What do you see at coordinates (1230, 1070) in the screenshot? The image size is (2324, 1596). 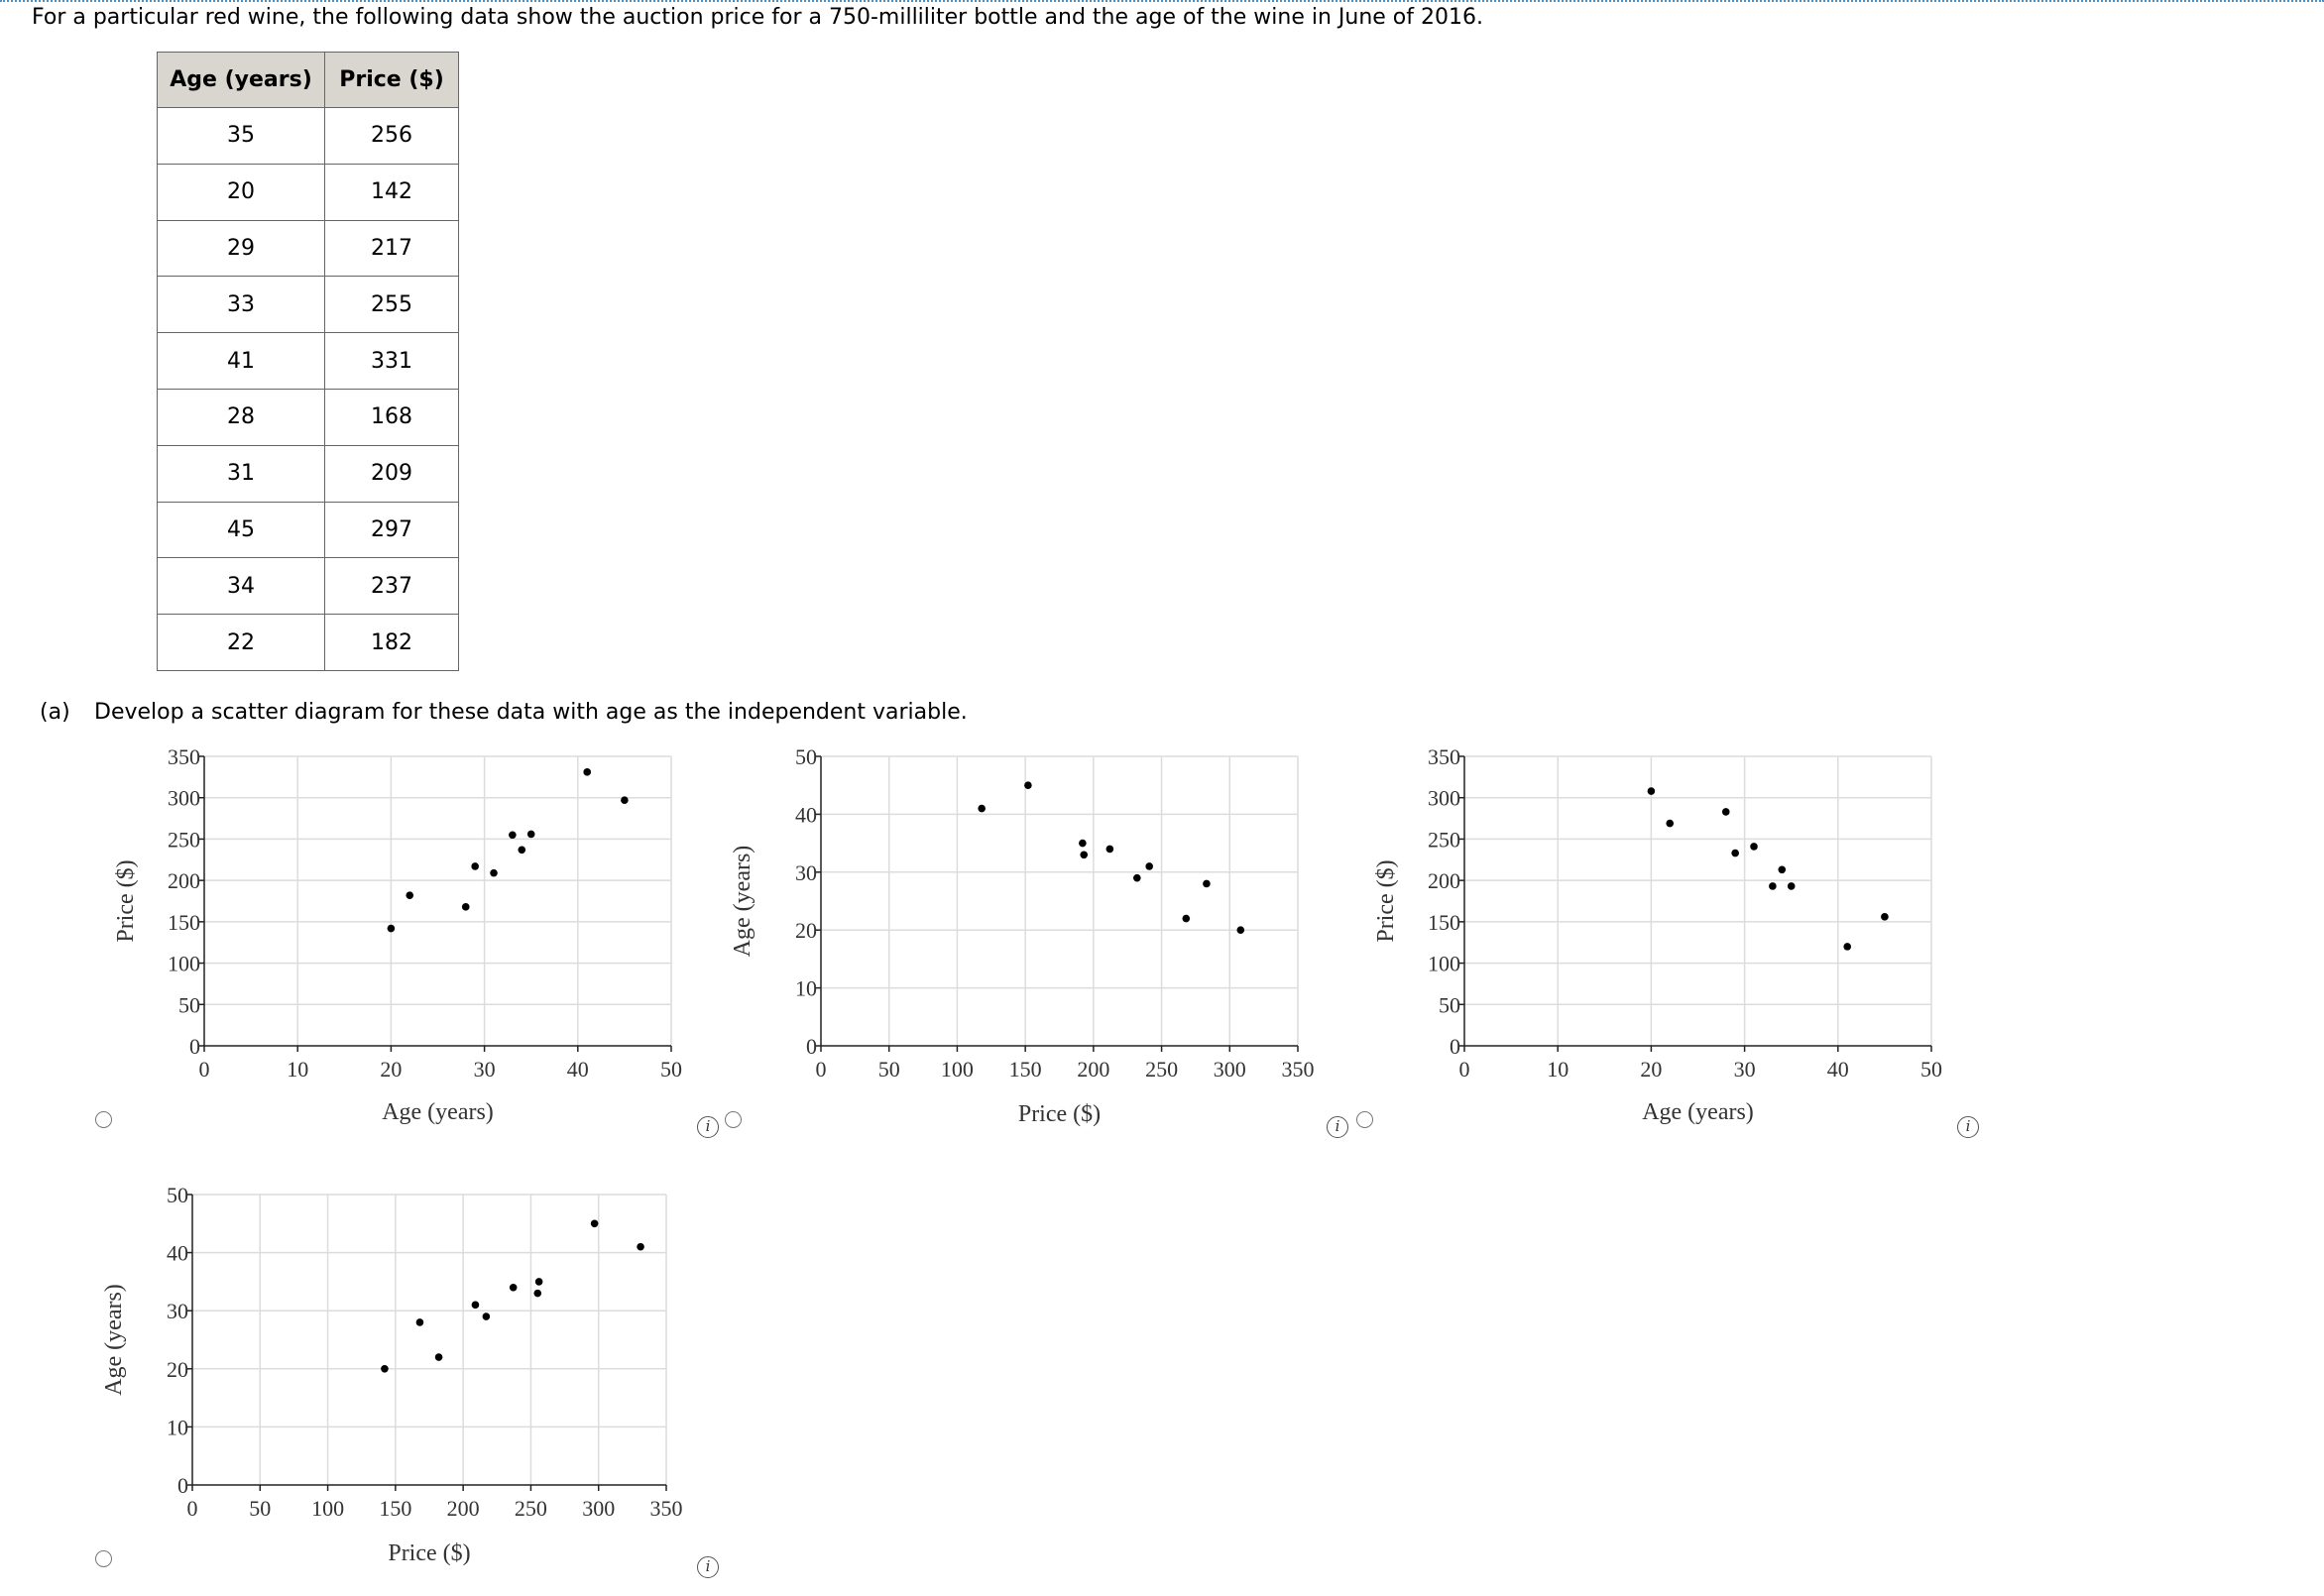 I see `x-tick-label: 300` at bounding box center [1230, 1070].